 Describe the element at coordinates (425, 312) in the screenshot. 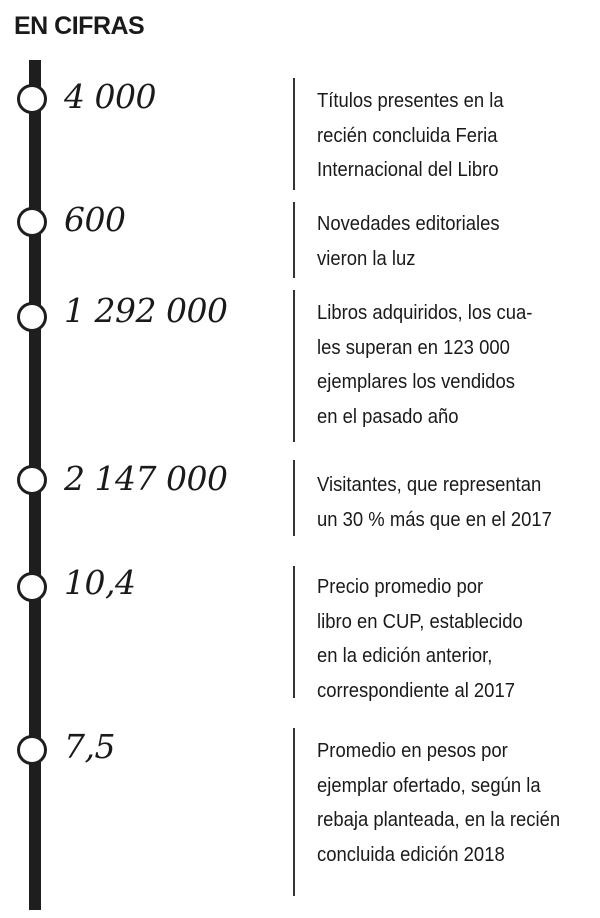

I see `description-line: Libros adquiridos, los cua-` at that location.